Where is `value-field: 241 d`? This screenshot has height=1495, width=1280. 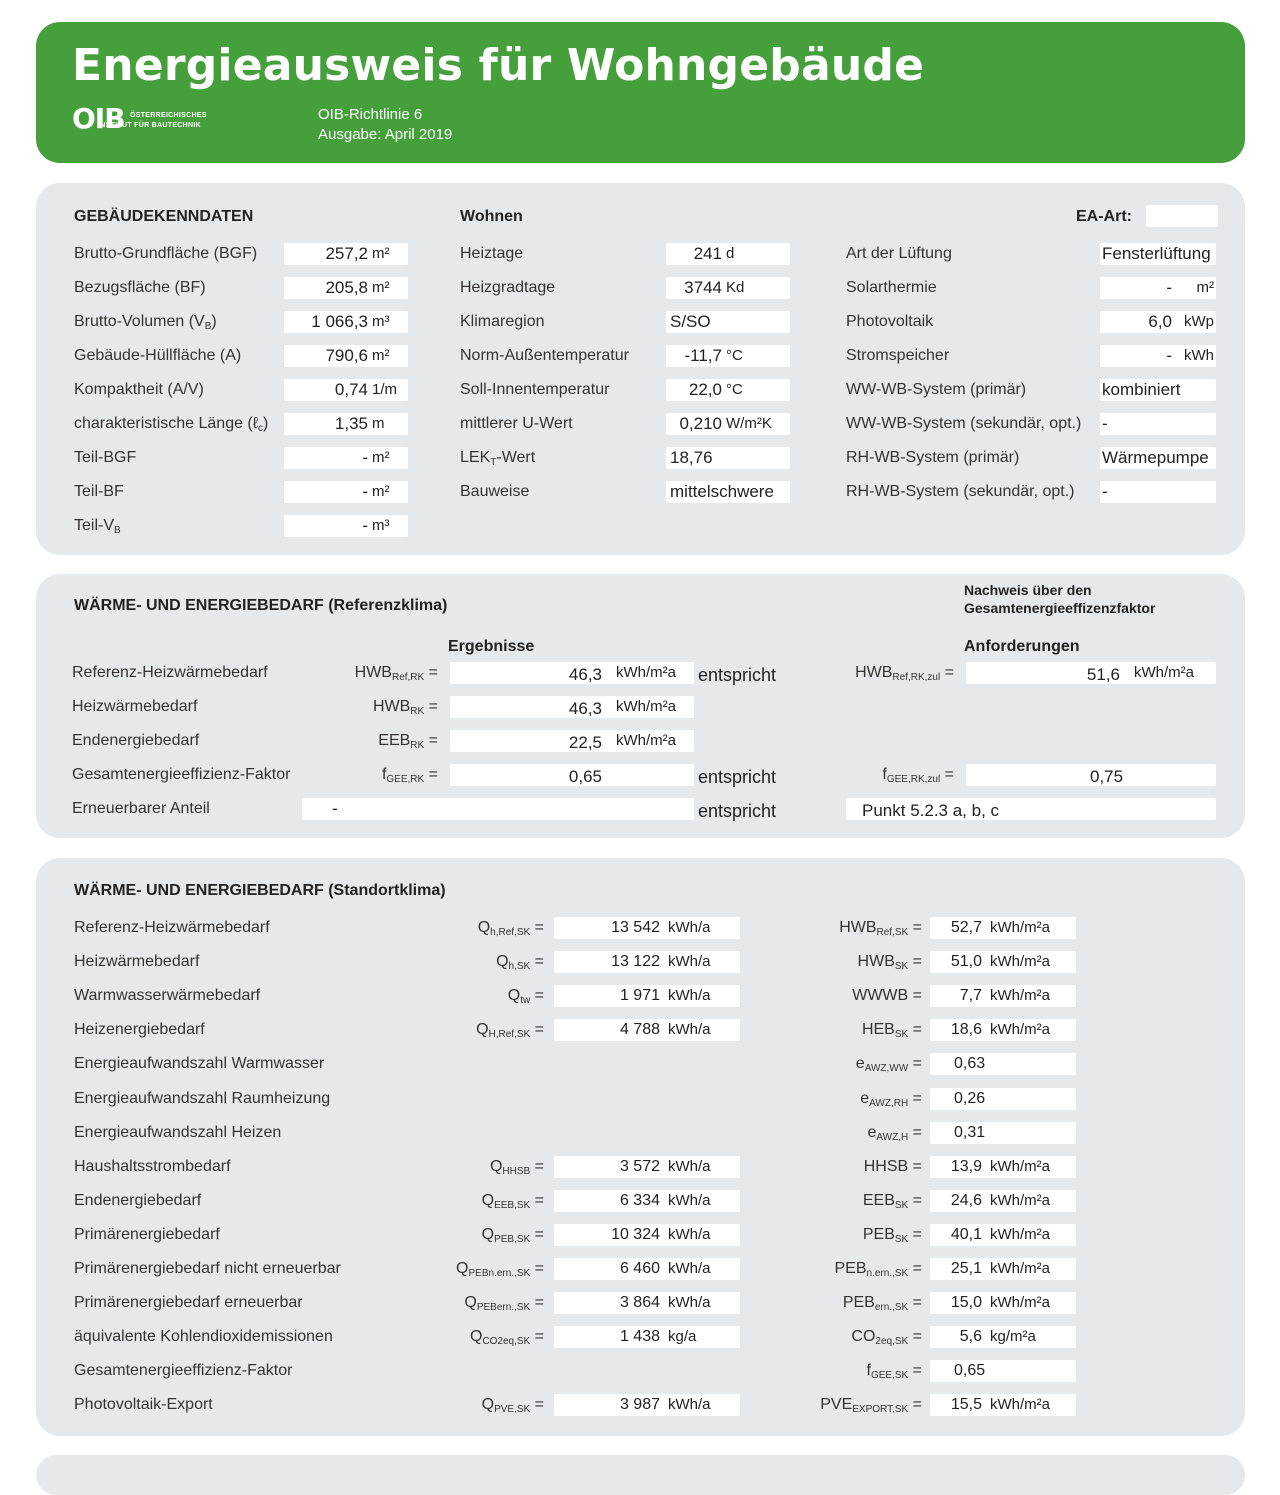
value-field: 241 d is located at coordinates (728, 254).